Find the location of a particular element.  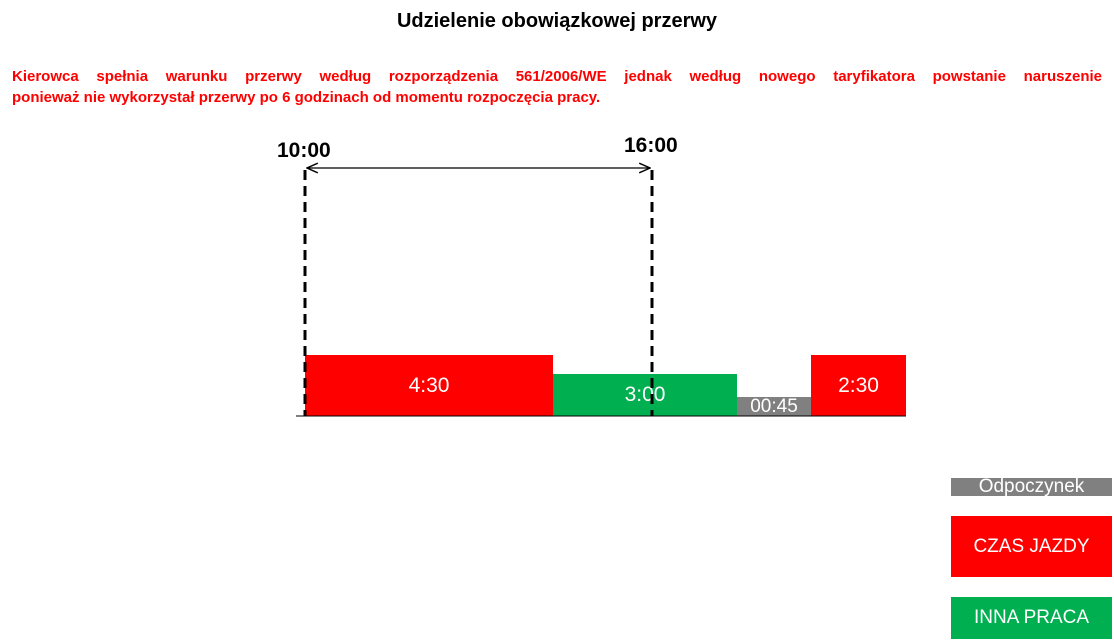

legend-other-work-label: INNA PRACA is located at coordinates (1031, 618).